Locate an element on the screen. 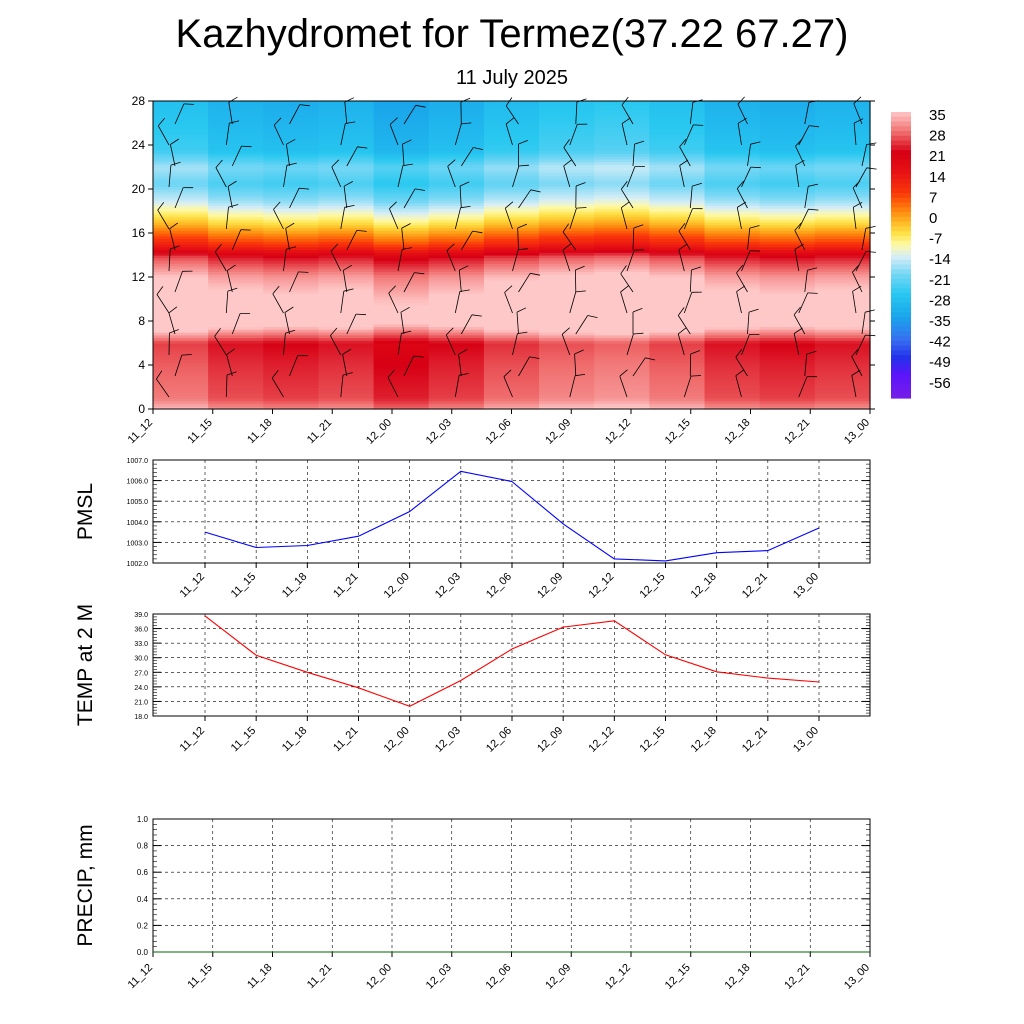  colorbar-label: -14 is located at coordinates (940, 259).